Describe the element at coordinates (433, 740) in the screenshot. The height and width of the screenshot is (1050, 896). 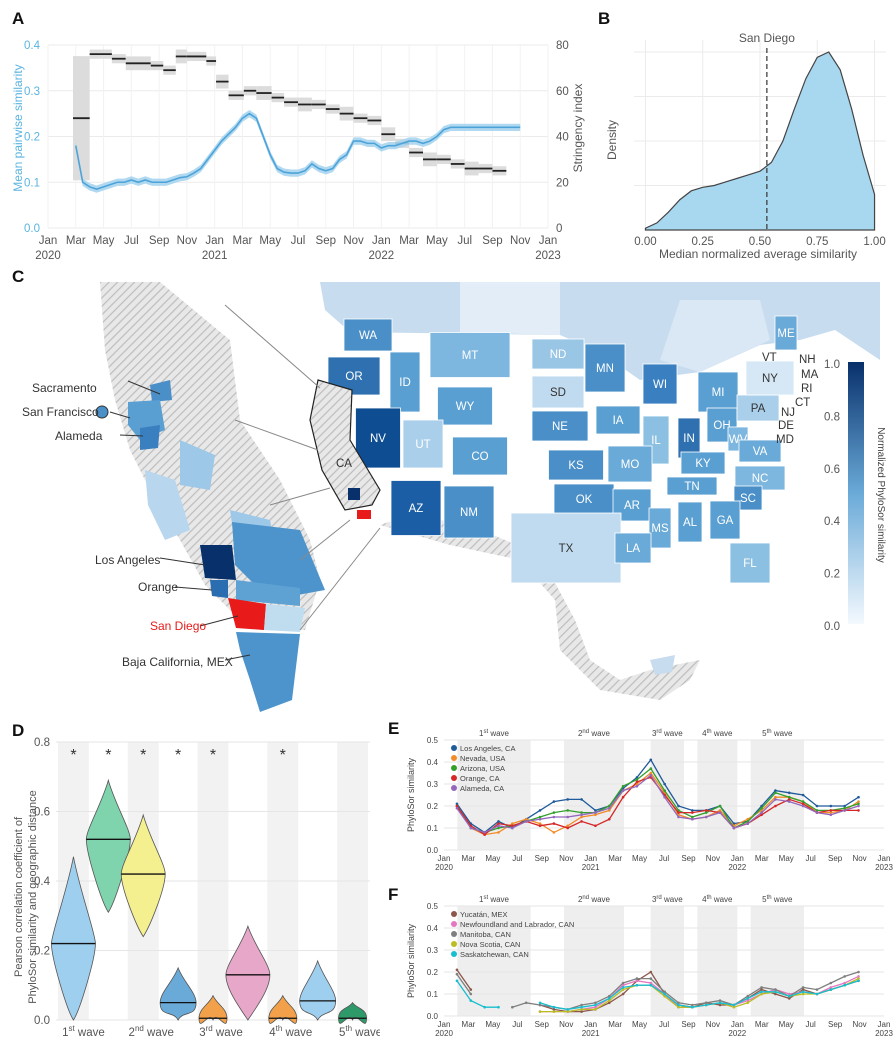
I see `y-tick: 0.5` at that location.